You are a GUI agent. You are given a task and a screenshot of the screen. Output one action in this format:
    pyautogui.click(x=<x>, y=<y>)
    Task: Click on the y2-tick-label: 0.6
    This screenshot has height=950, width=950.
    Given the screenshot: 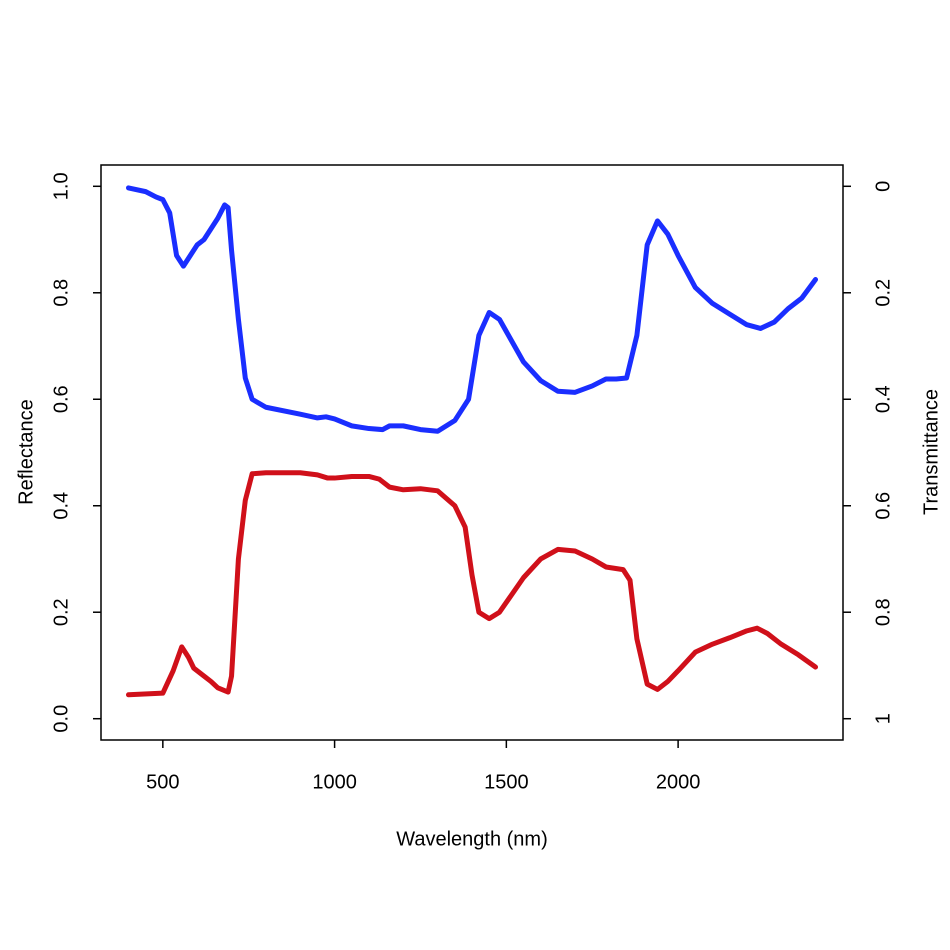 What is the action you would take?
    pyautogui.click(x=883, y=506)
    